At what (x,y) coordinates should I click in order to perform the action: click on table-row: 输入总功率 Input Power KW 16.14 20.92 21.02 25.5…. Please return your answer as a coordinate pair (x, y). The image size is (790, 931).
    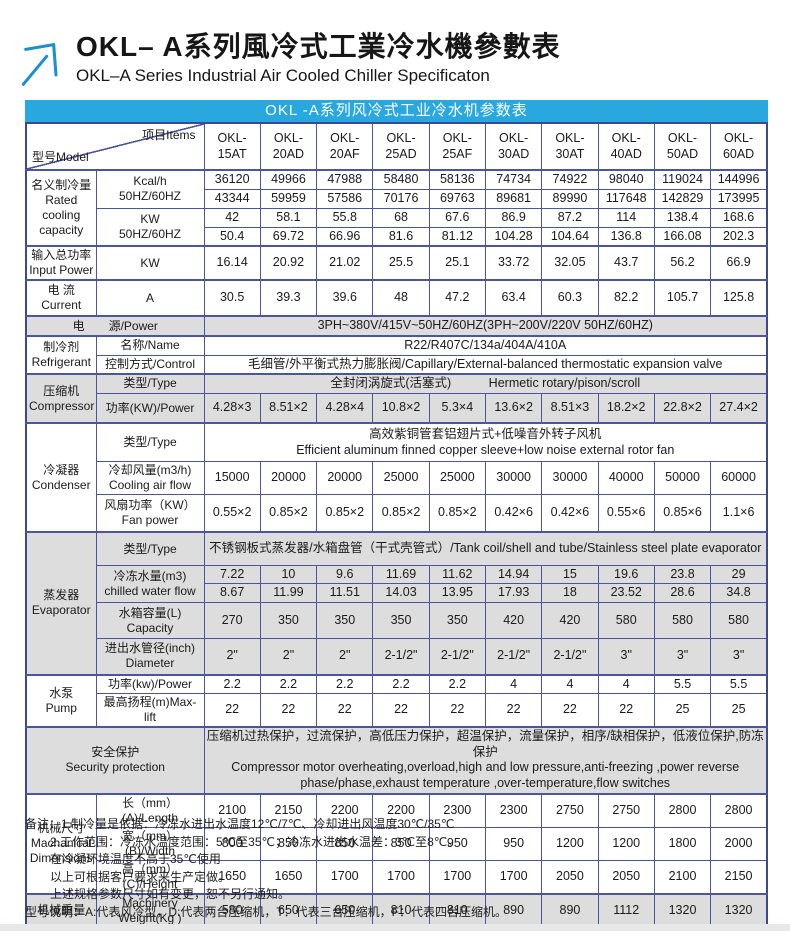
    Looking at the image, I should click on (396, 263).